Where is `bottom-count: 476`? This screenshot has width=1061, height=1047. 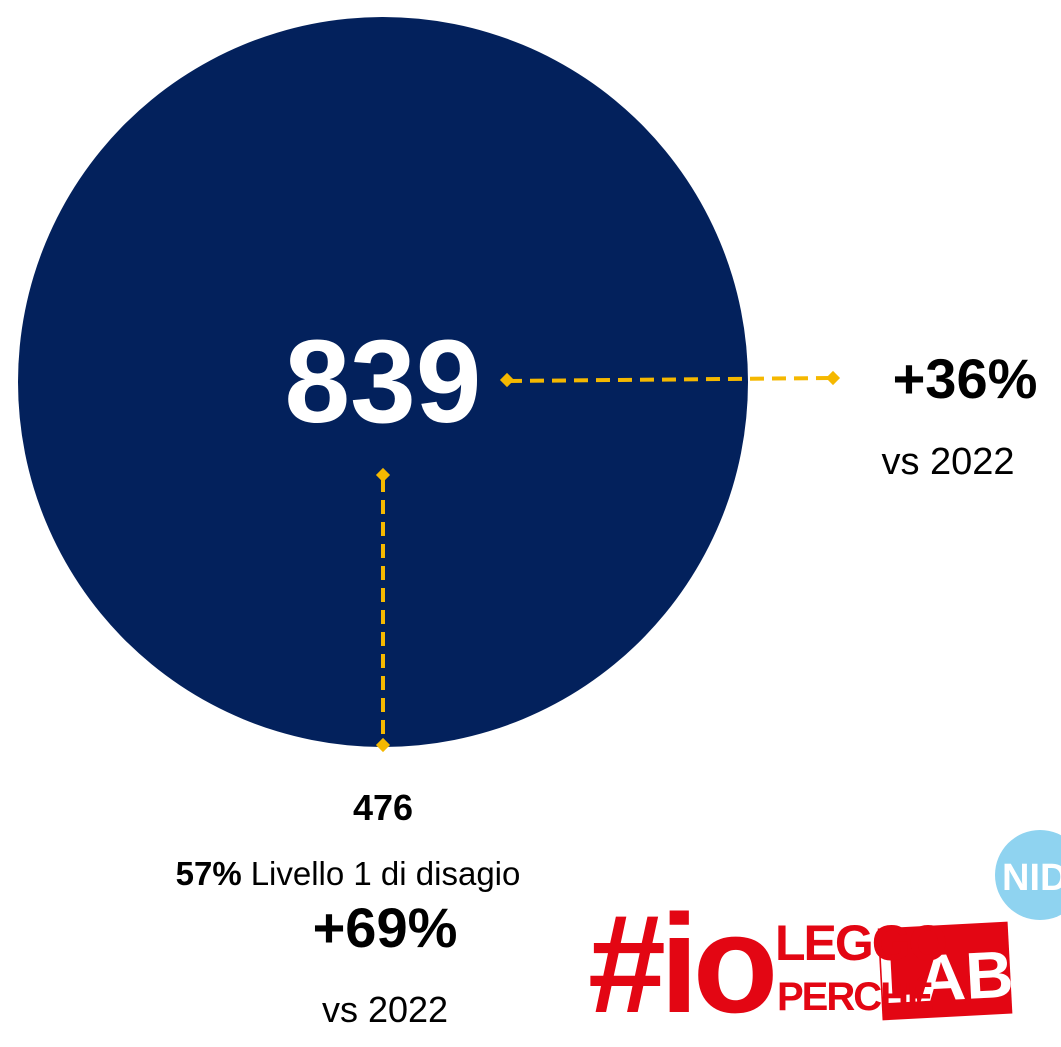
bottom-count: 476 is located at coordinates (383, 807).